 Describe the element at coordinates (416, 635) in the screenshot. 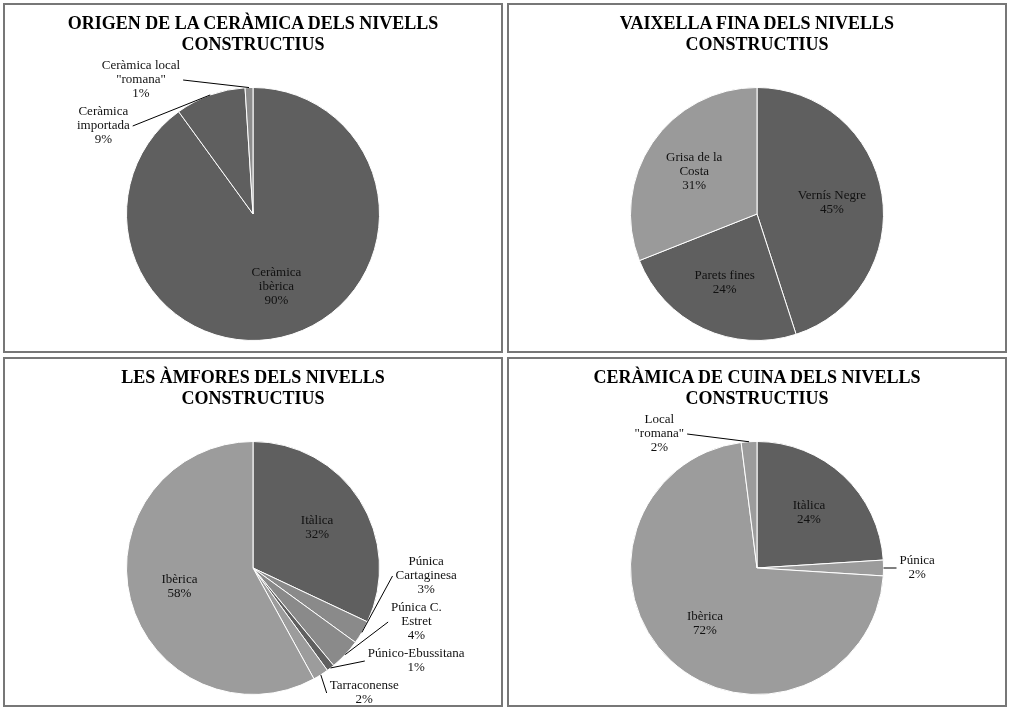

I see `data-label: 4%` at that location.